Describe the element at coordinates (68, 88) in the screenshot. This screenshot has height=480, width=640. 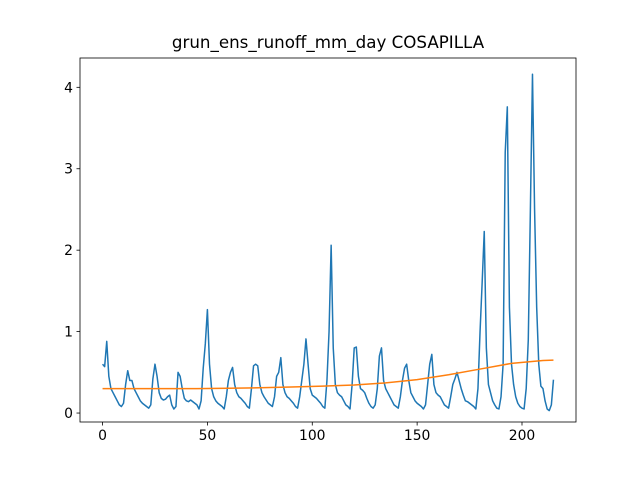
I see `y-tick-label: 4` at that location.